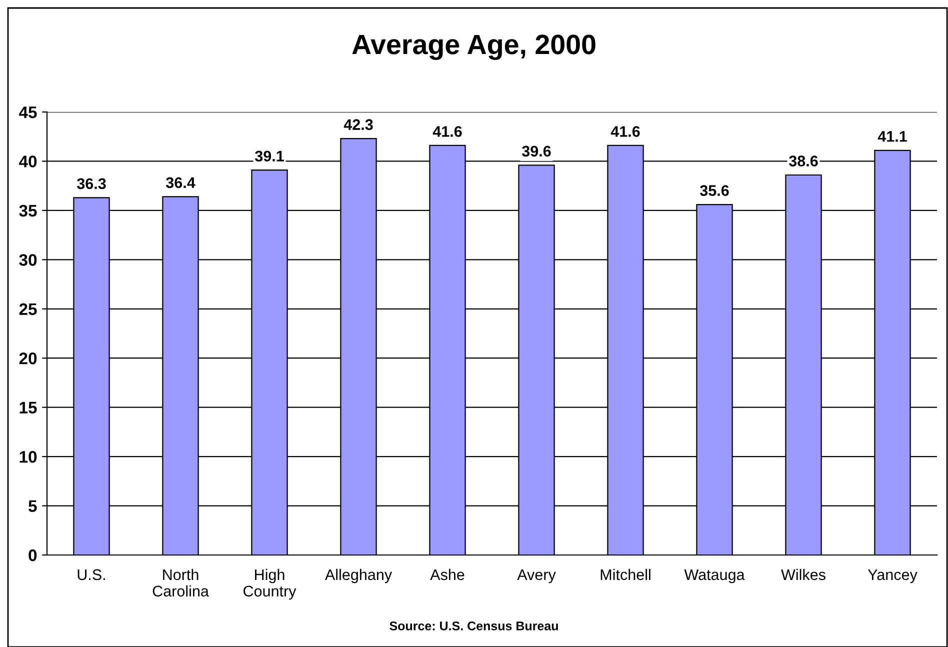 The image size is (948, 647). I want to click on x-tick-label: High Country, so click(270, 584).